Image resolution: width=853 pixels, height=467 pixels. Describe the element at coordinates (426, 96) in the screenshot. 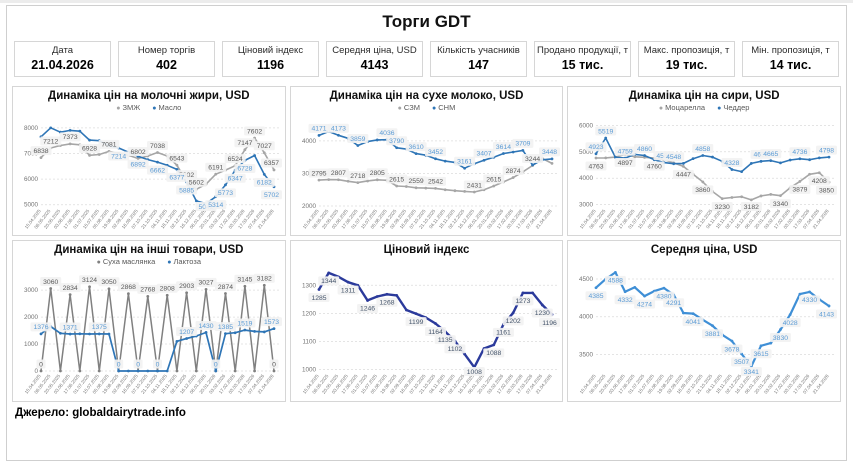

I see `chart-title: Динаміка цін на сухе молоко, USD` at that location.